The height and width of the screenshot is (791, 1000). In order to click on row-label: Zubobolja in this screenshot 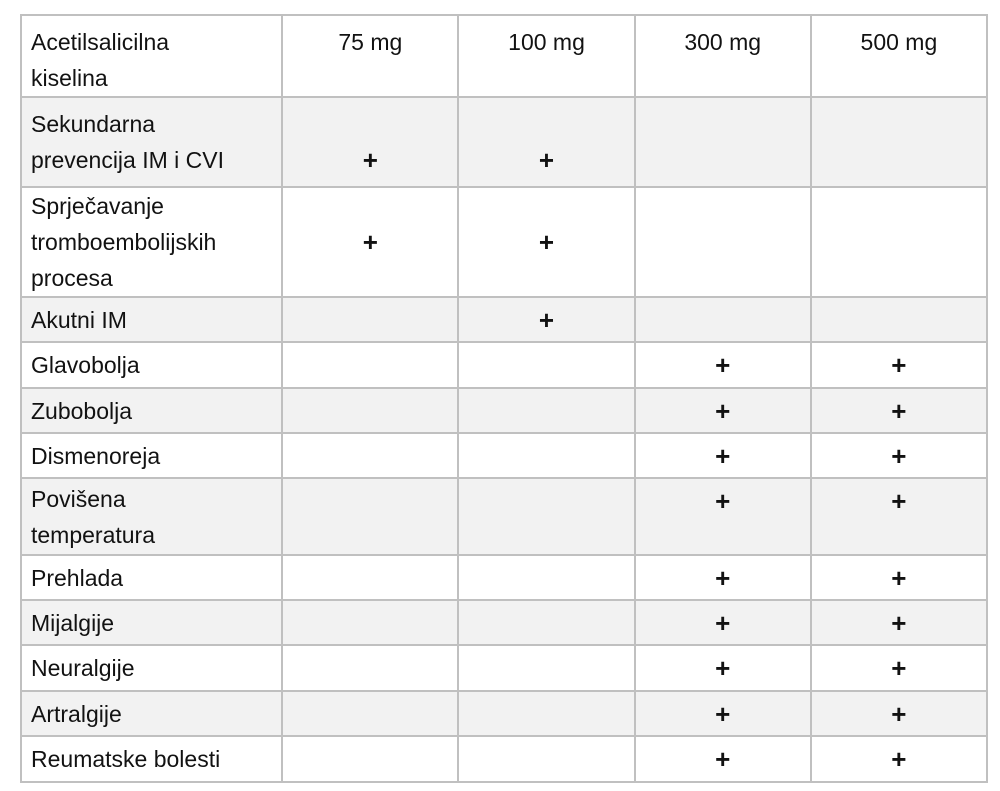, I will do `click(151, 410)`.